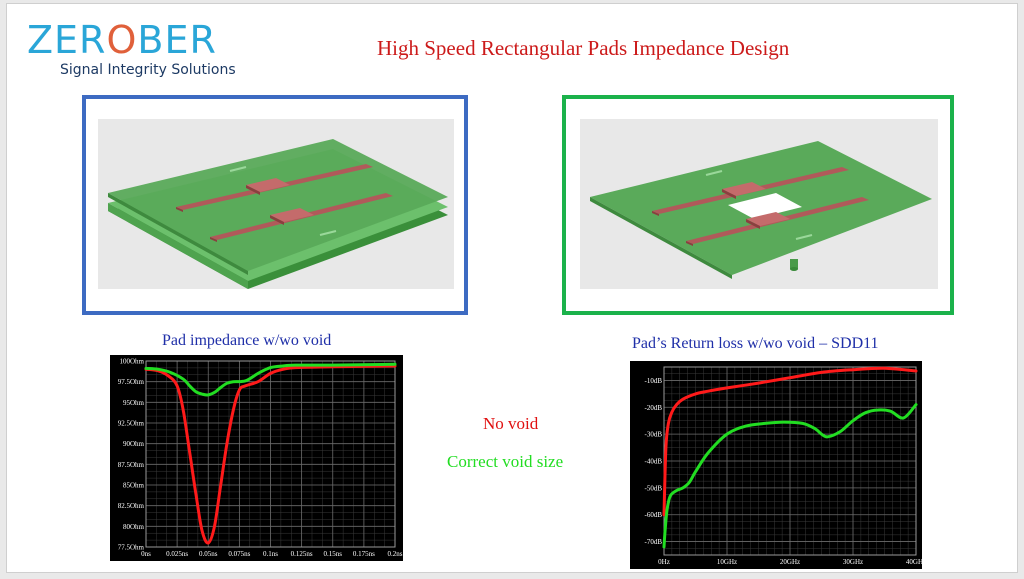 Image resolution: width=1024 pixels, height=579 pixels. I want to click on y-tick-label: -50dB, so click(654, 488).